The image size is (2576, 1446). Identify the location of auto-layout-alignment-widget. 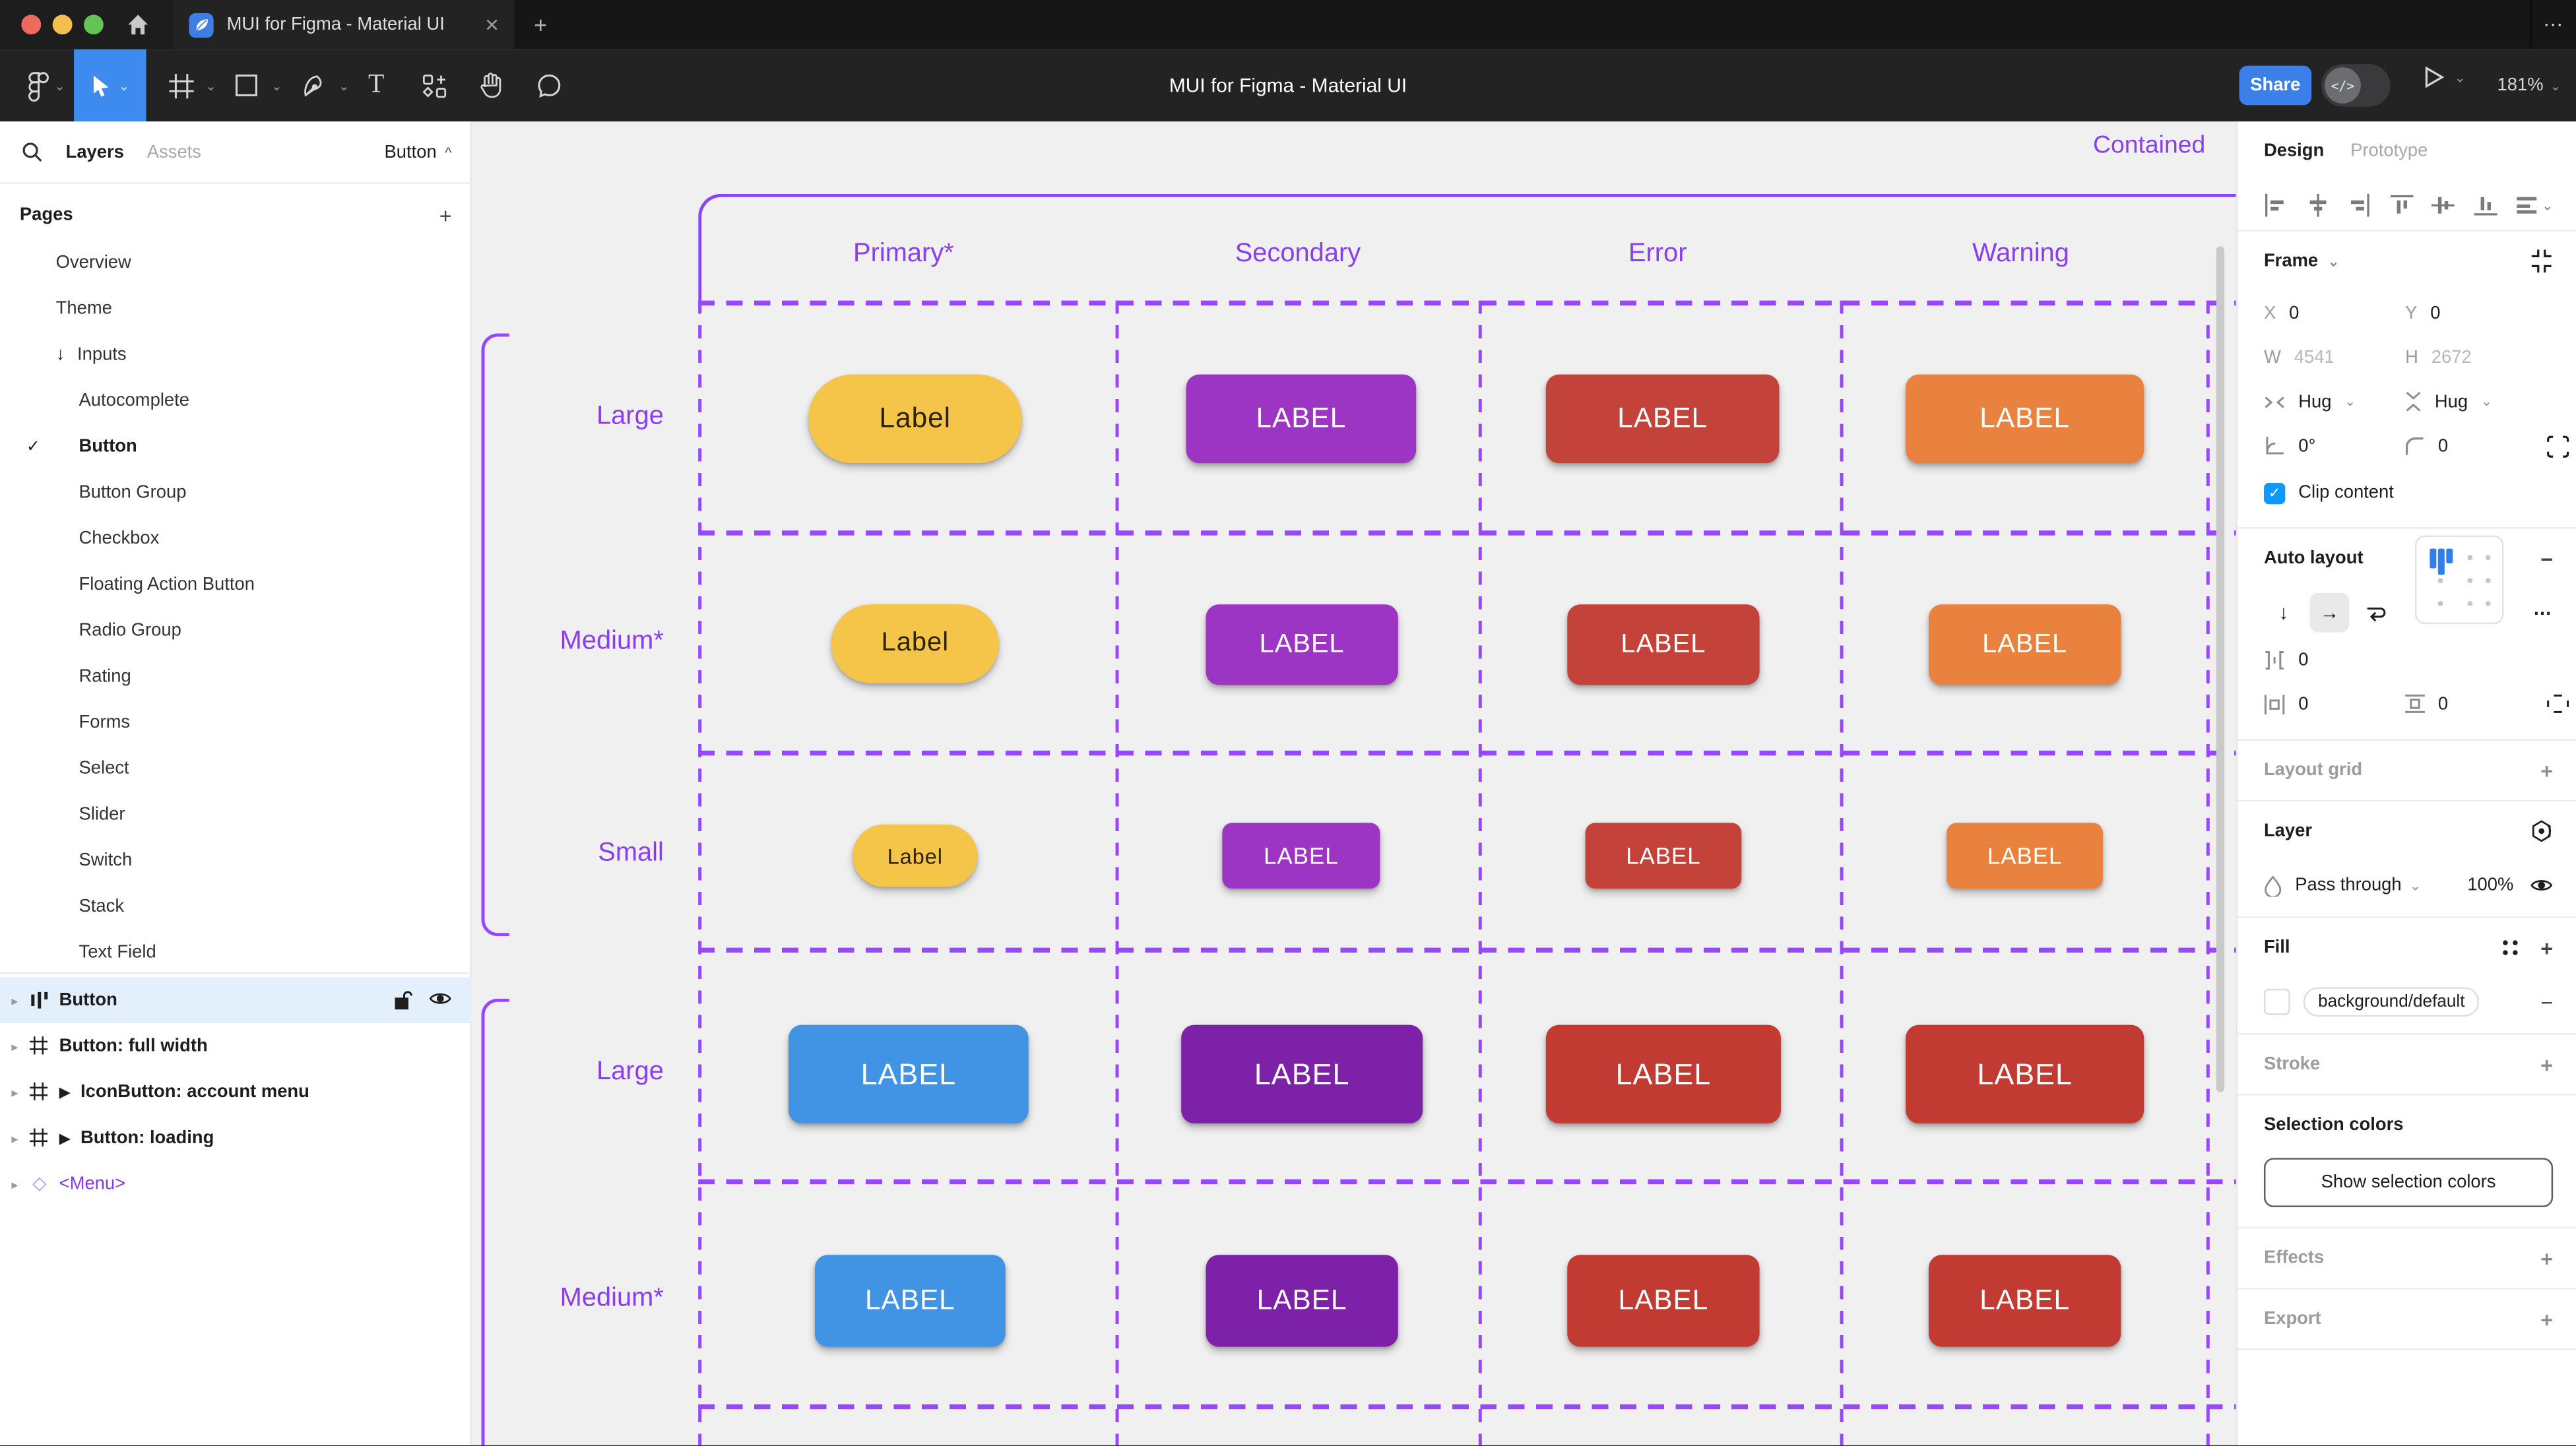
(2459, 580).